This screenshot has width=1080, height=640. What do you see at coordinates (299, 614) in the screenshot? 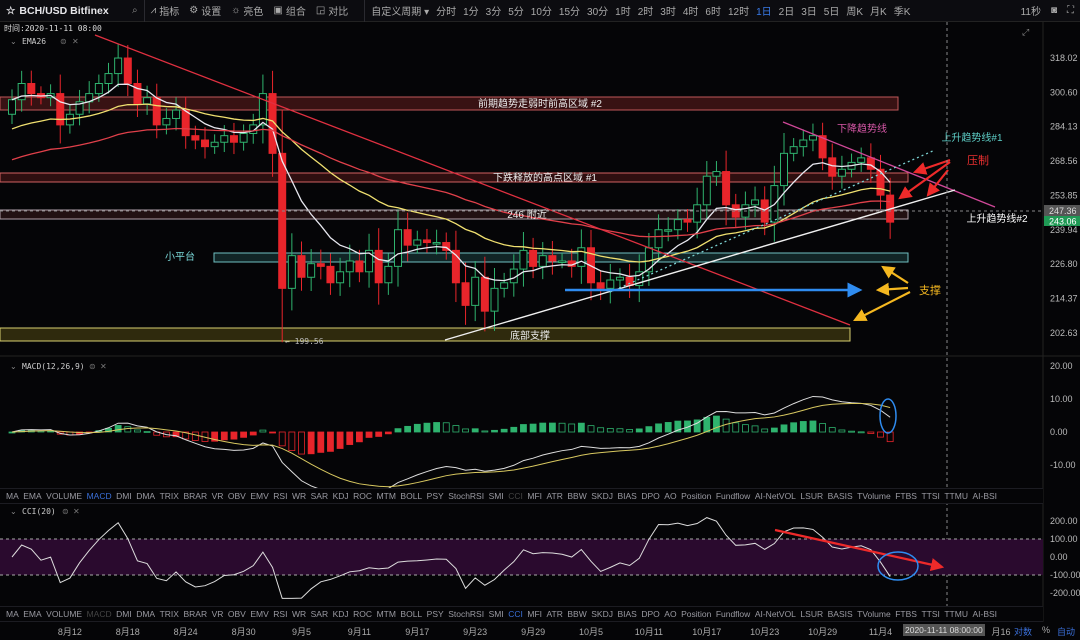
I see `indicator-tab: WR` at bounding box center [299, 614].